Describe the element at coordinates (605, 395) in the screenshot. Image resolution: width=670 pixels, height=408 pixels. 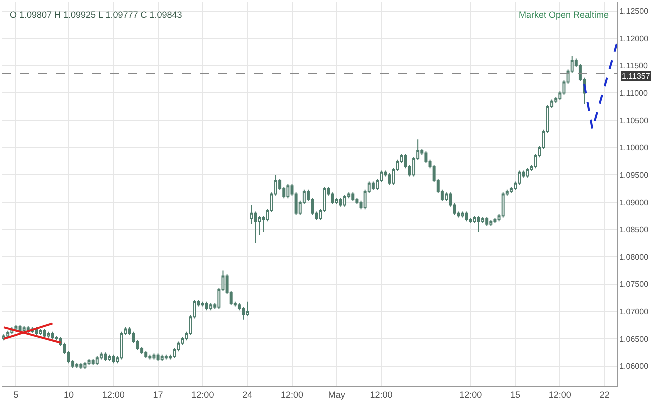
I see `x-tick-label: 22` at that location.